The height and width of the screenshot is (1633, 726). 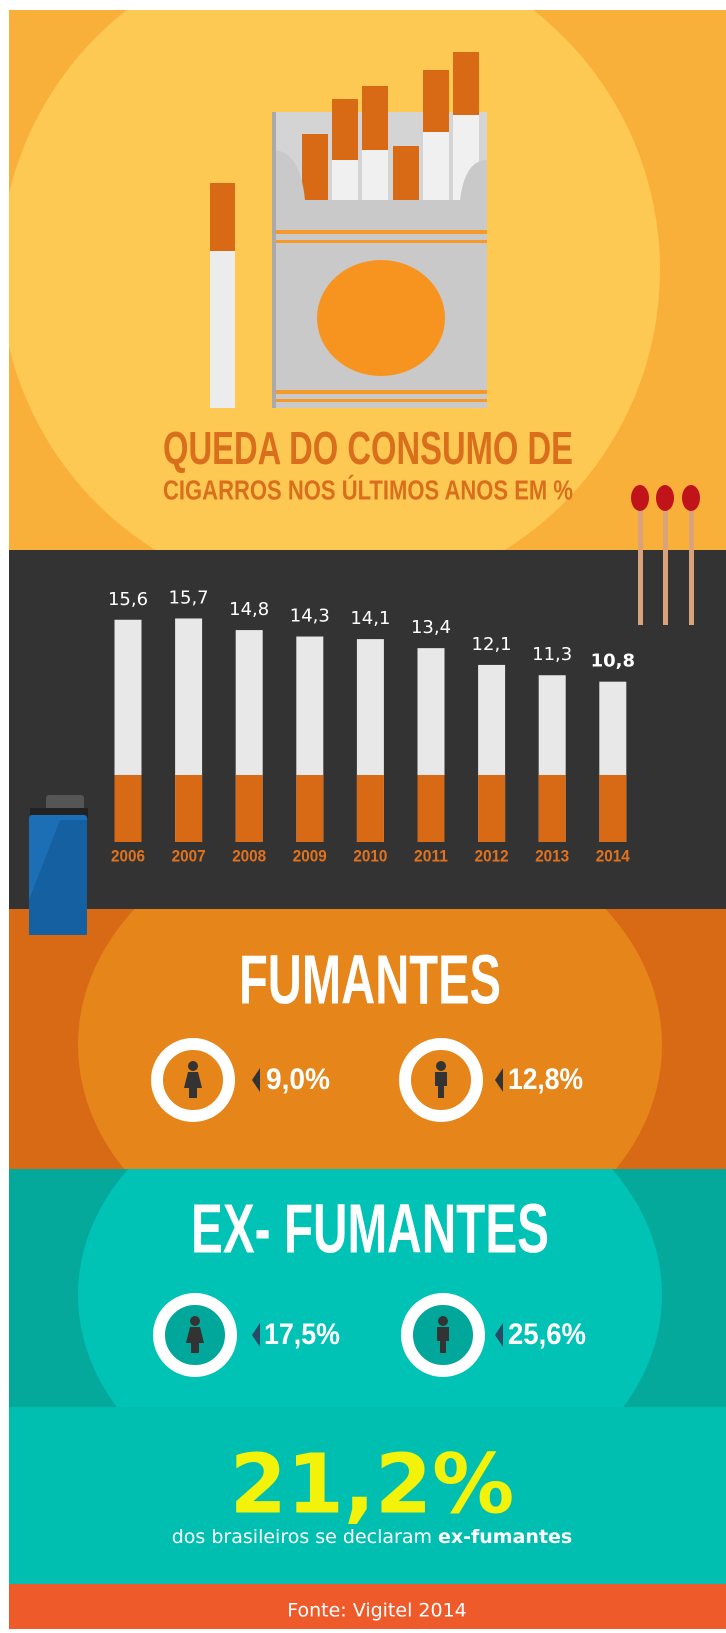 What do you see at coordinates (367, 1288) in the screenshot?
I see `ex-smokers-bg` at bounding box center [367, 1288].